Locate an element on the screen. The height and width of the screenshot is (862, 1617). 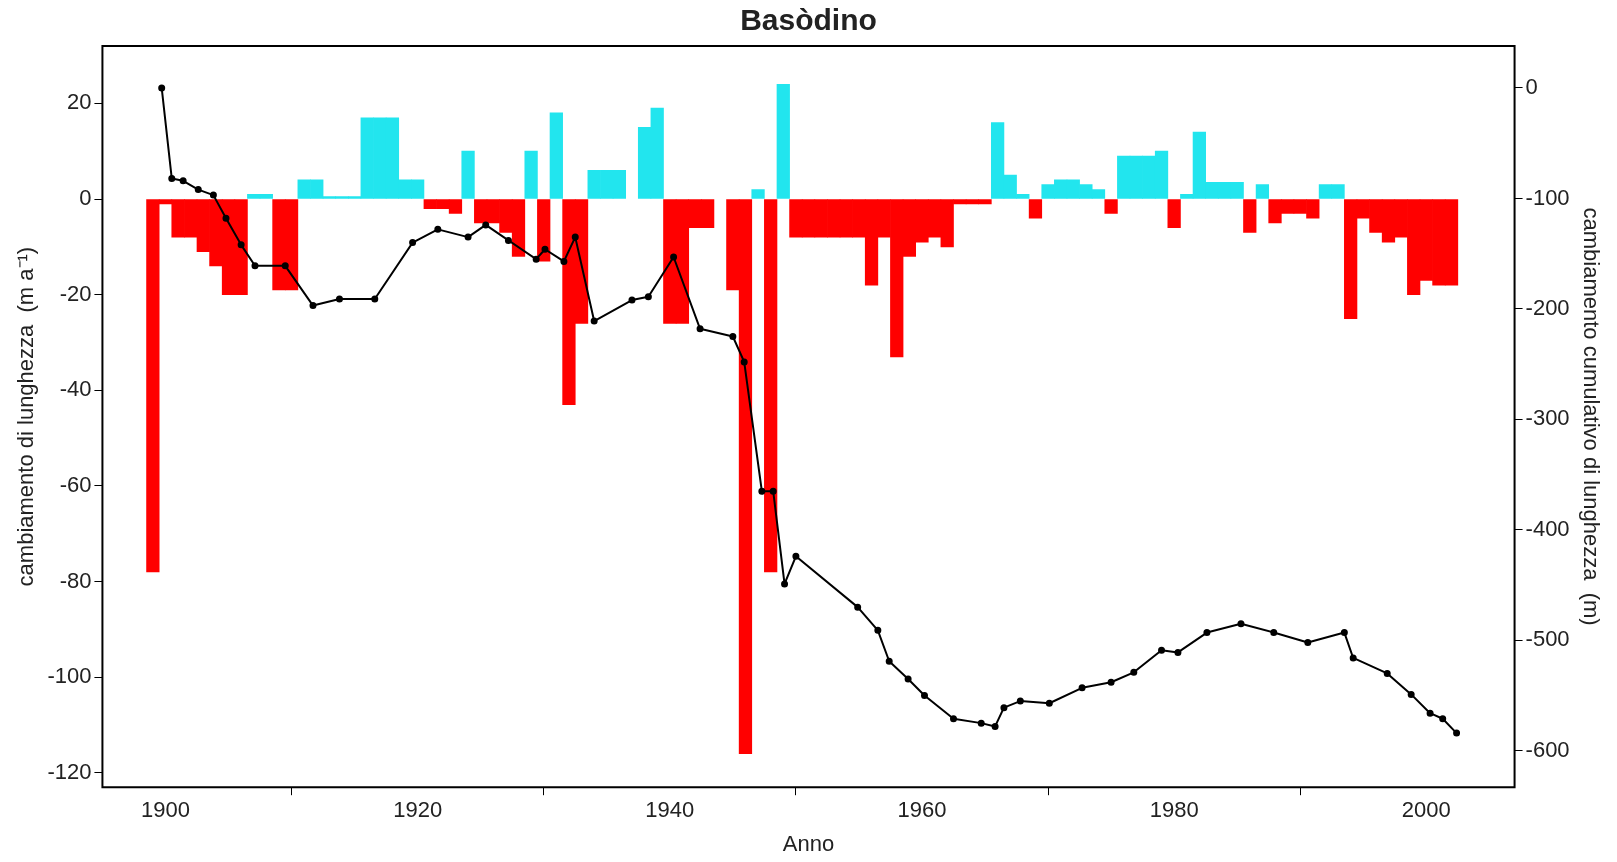
y-axis-title: cambiamento di lunghezza (m a⁻¹) is located at coordinates (26, 416).